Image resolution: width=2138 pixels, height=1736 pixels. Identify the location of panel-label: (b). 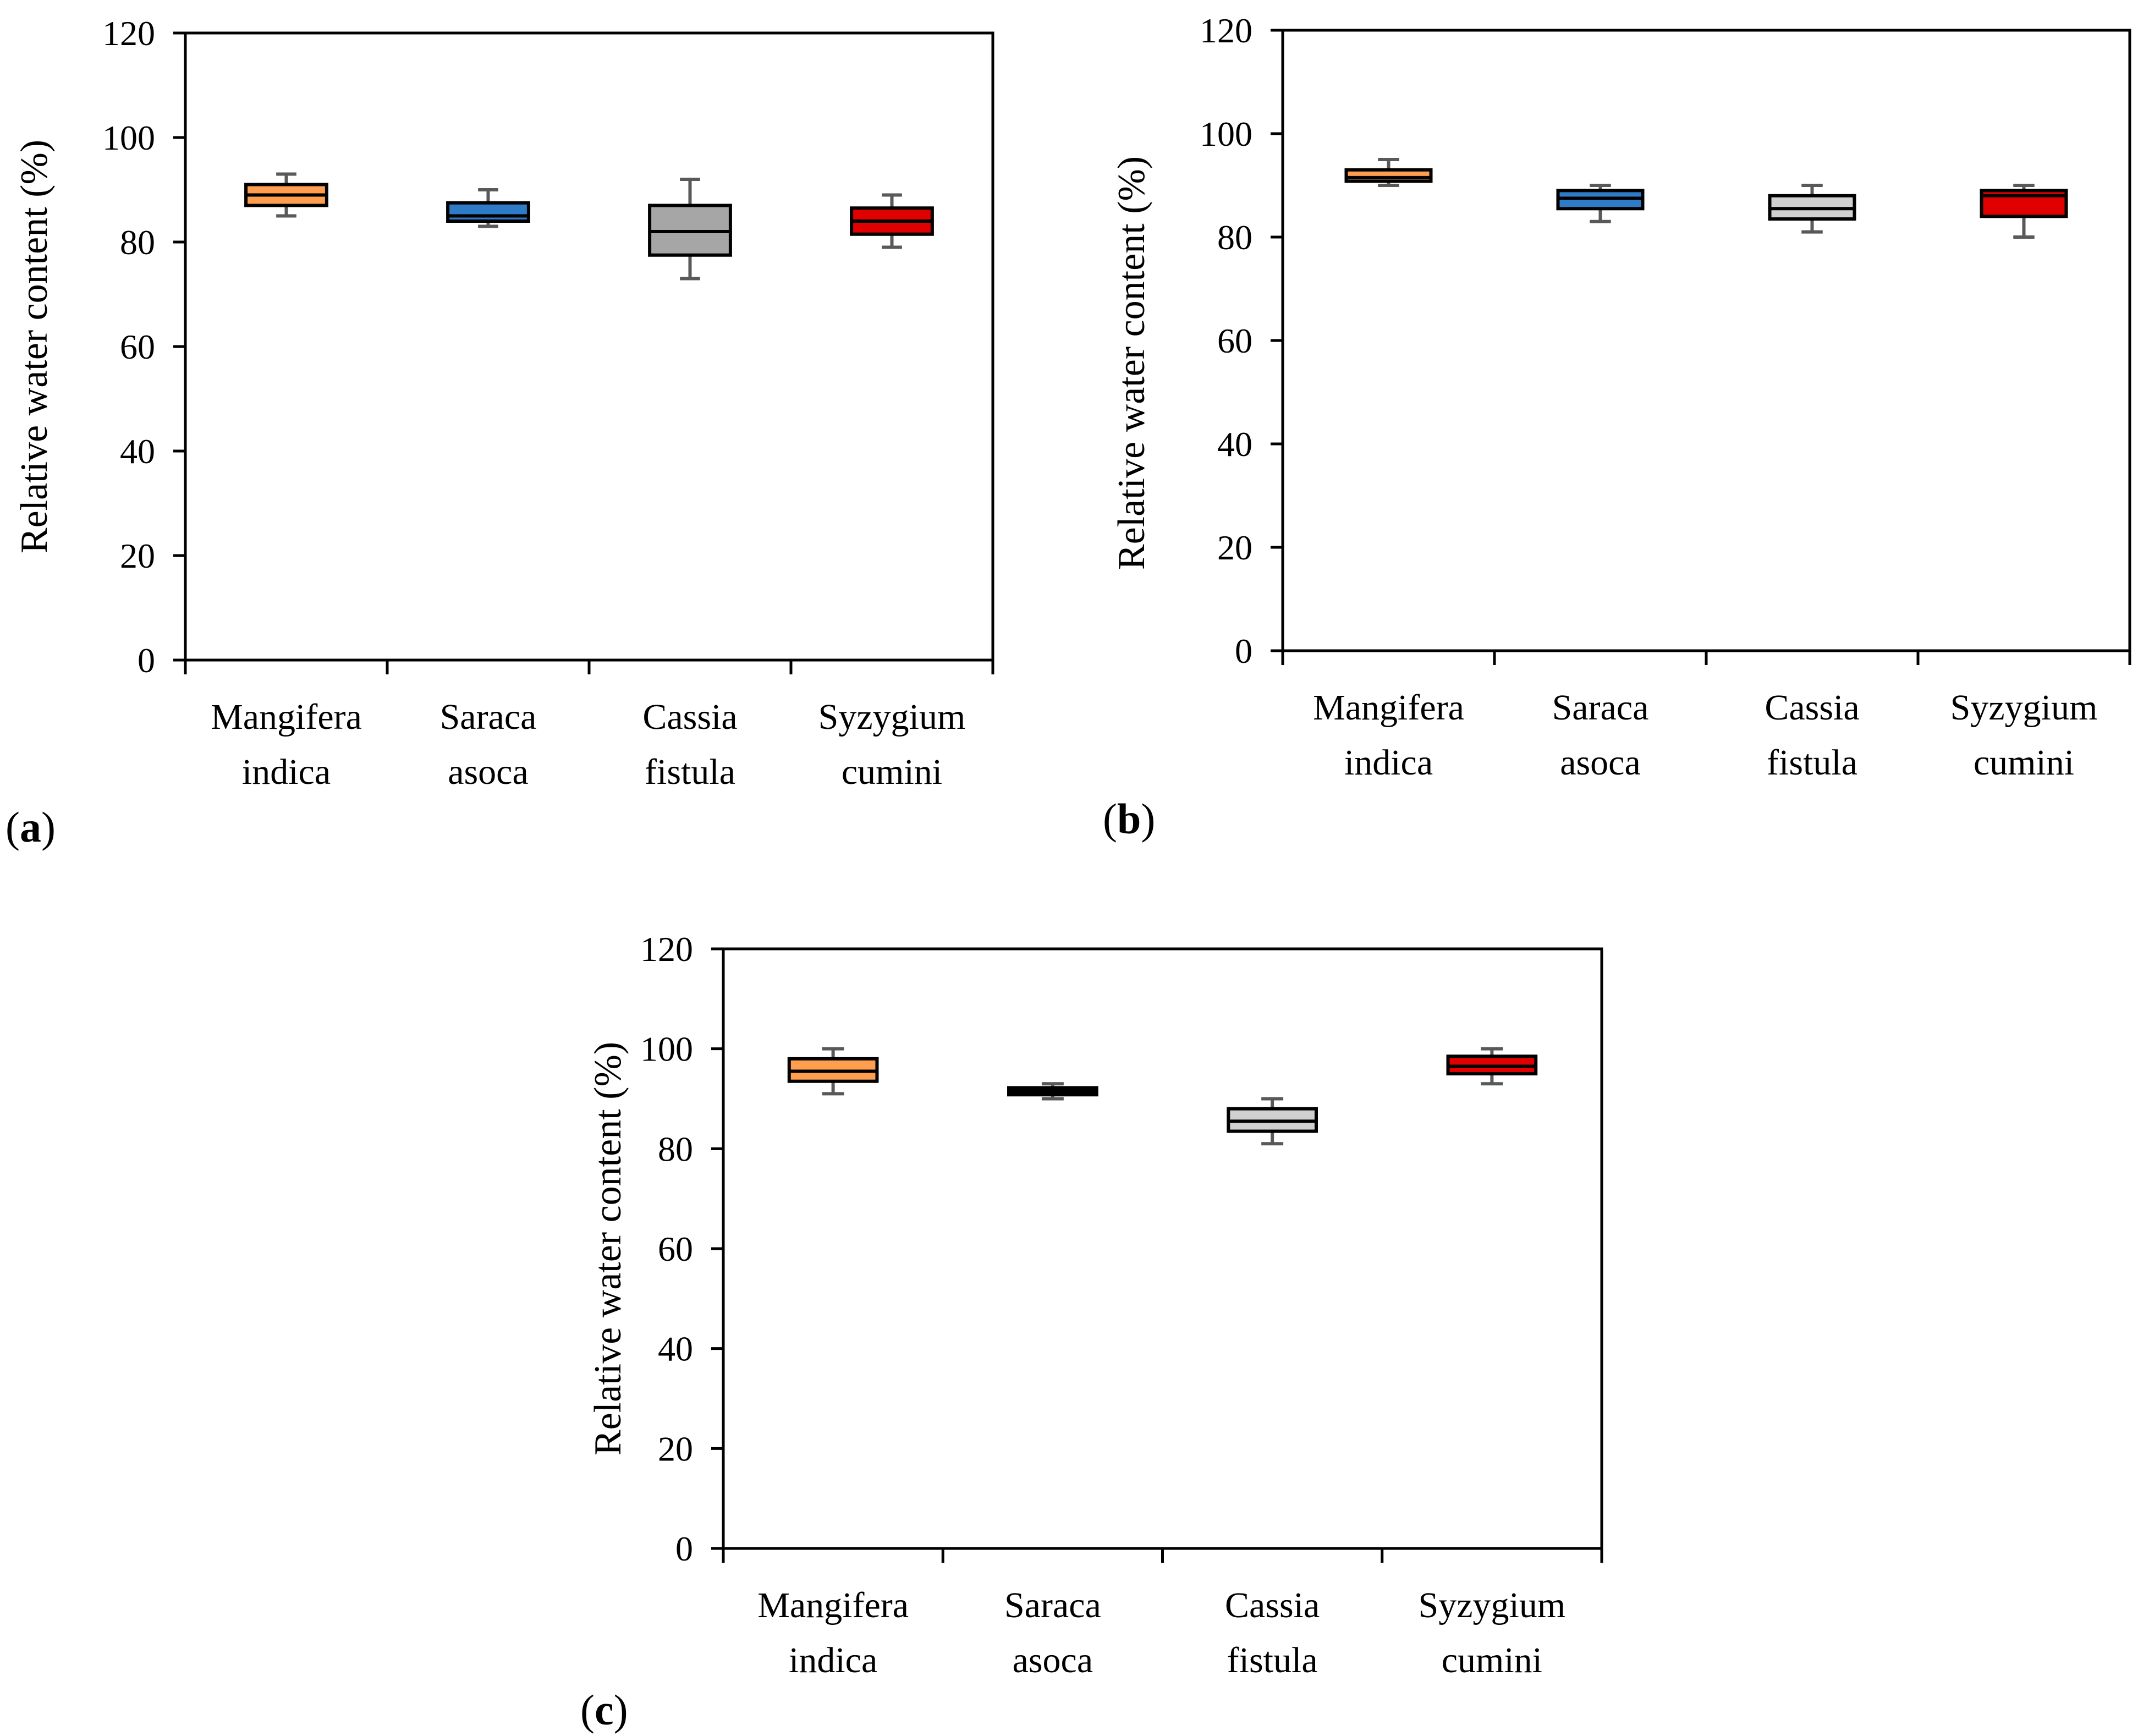
(1129, 819).